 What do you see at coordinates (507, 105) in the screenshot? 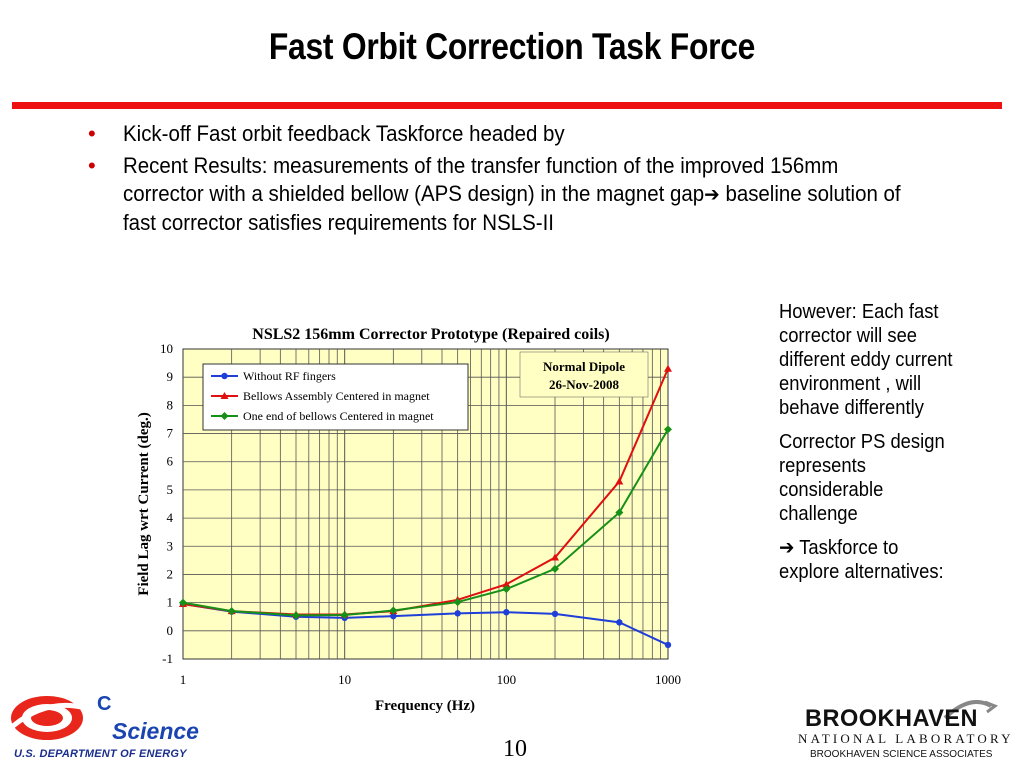
I see `title-underline` at bounding box center [507, 105].